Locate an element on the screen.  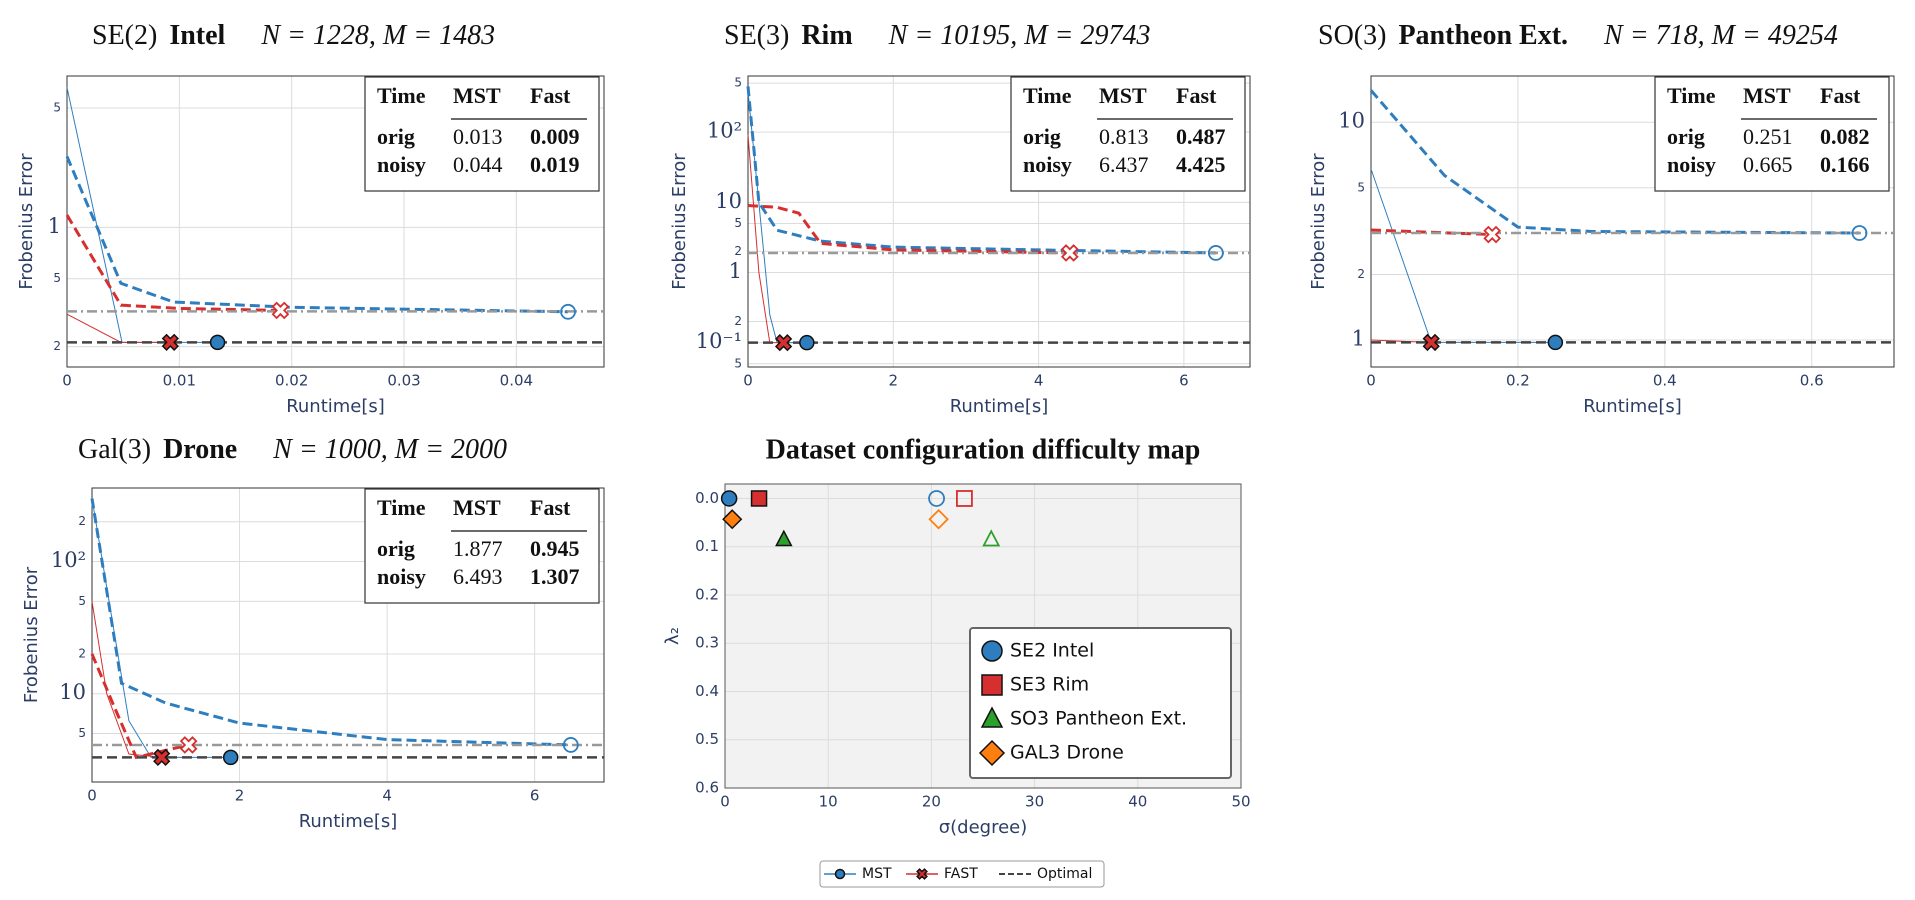
x-tick-label: 10 is located at coordinates (828, 802).